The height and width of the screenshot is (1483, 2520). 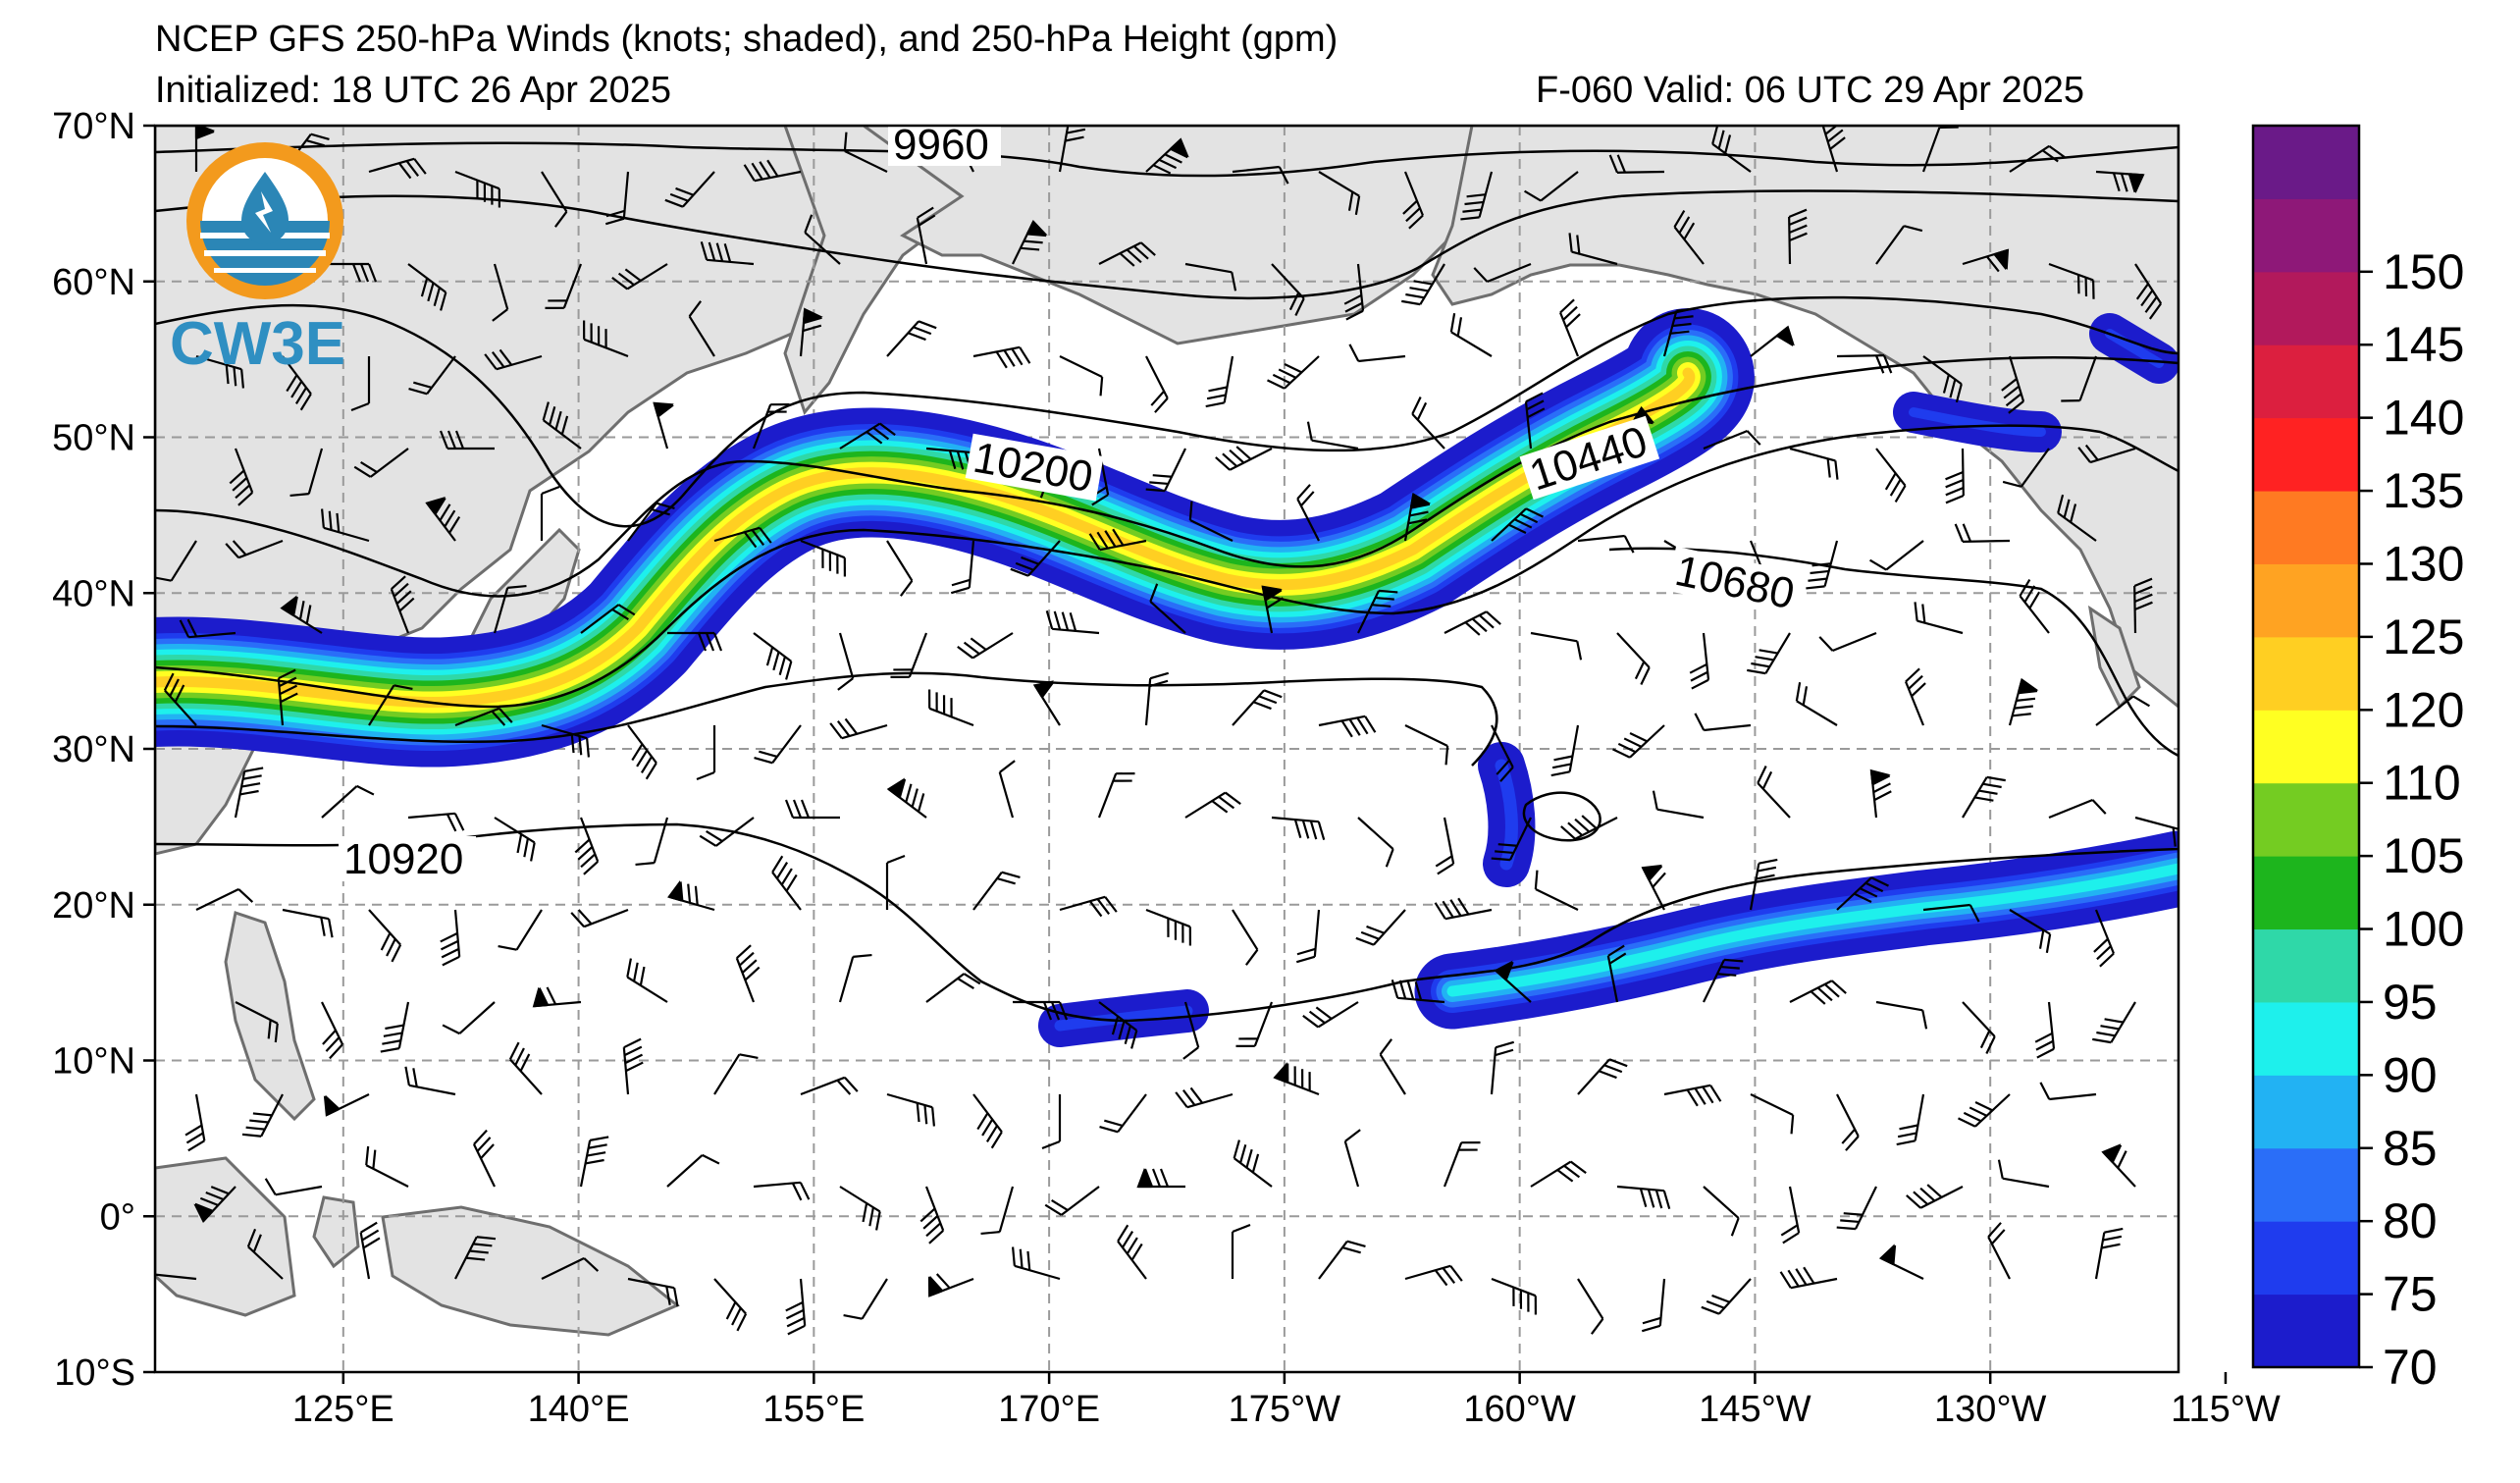 What do you see at coordinates (2410, 1003) in the screenshot?
I see `colorbar-label: 95` at bounding box center [2410, 1003].